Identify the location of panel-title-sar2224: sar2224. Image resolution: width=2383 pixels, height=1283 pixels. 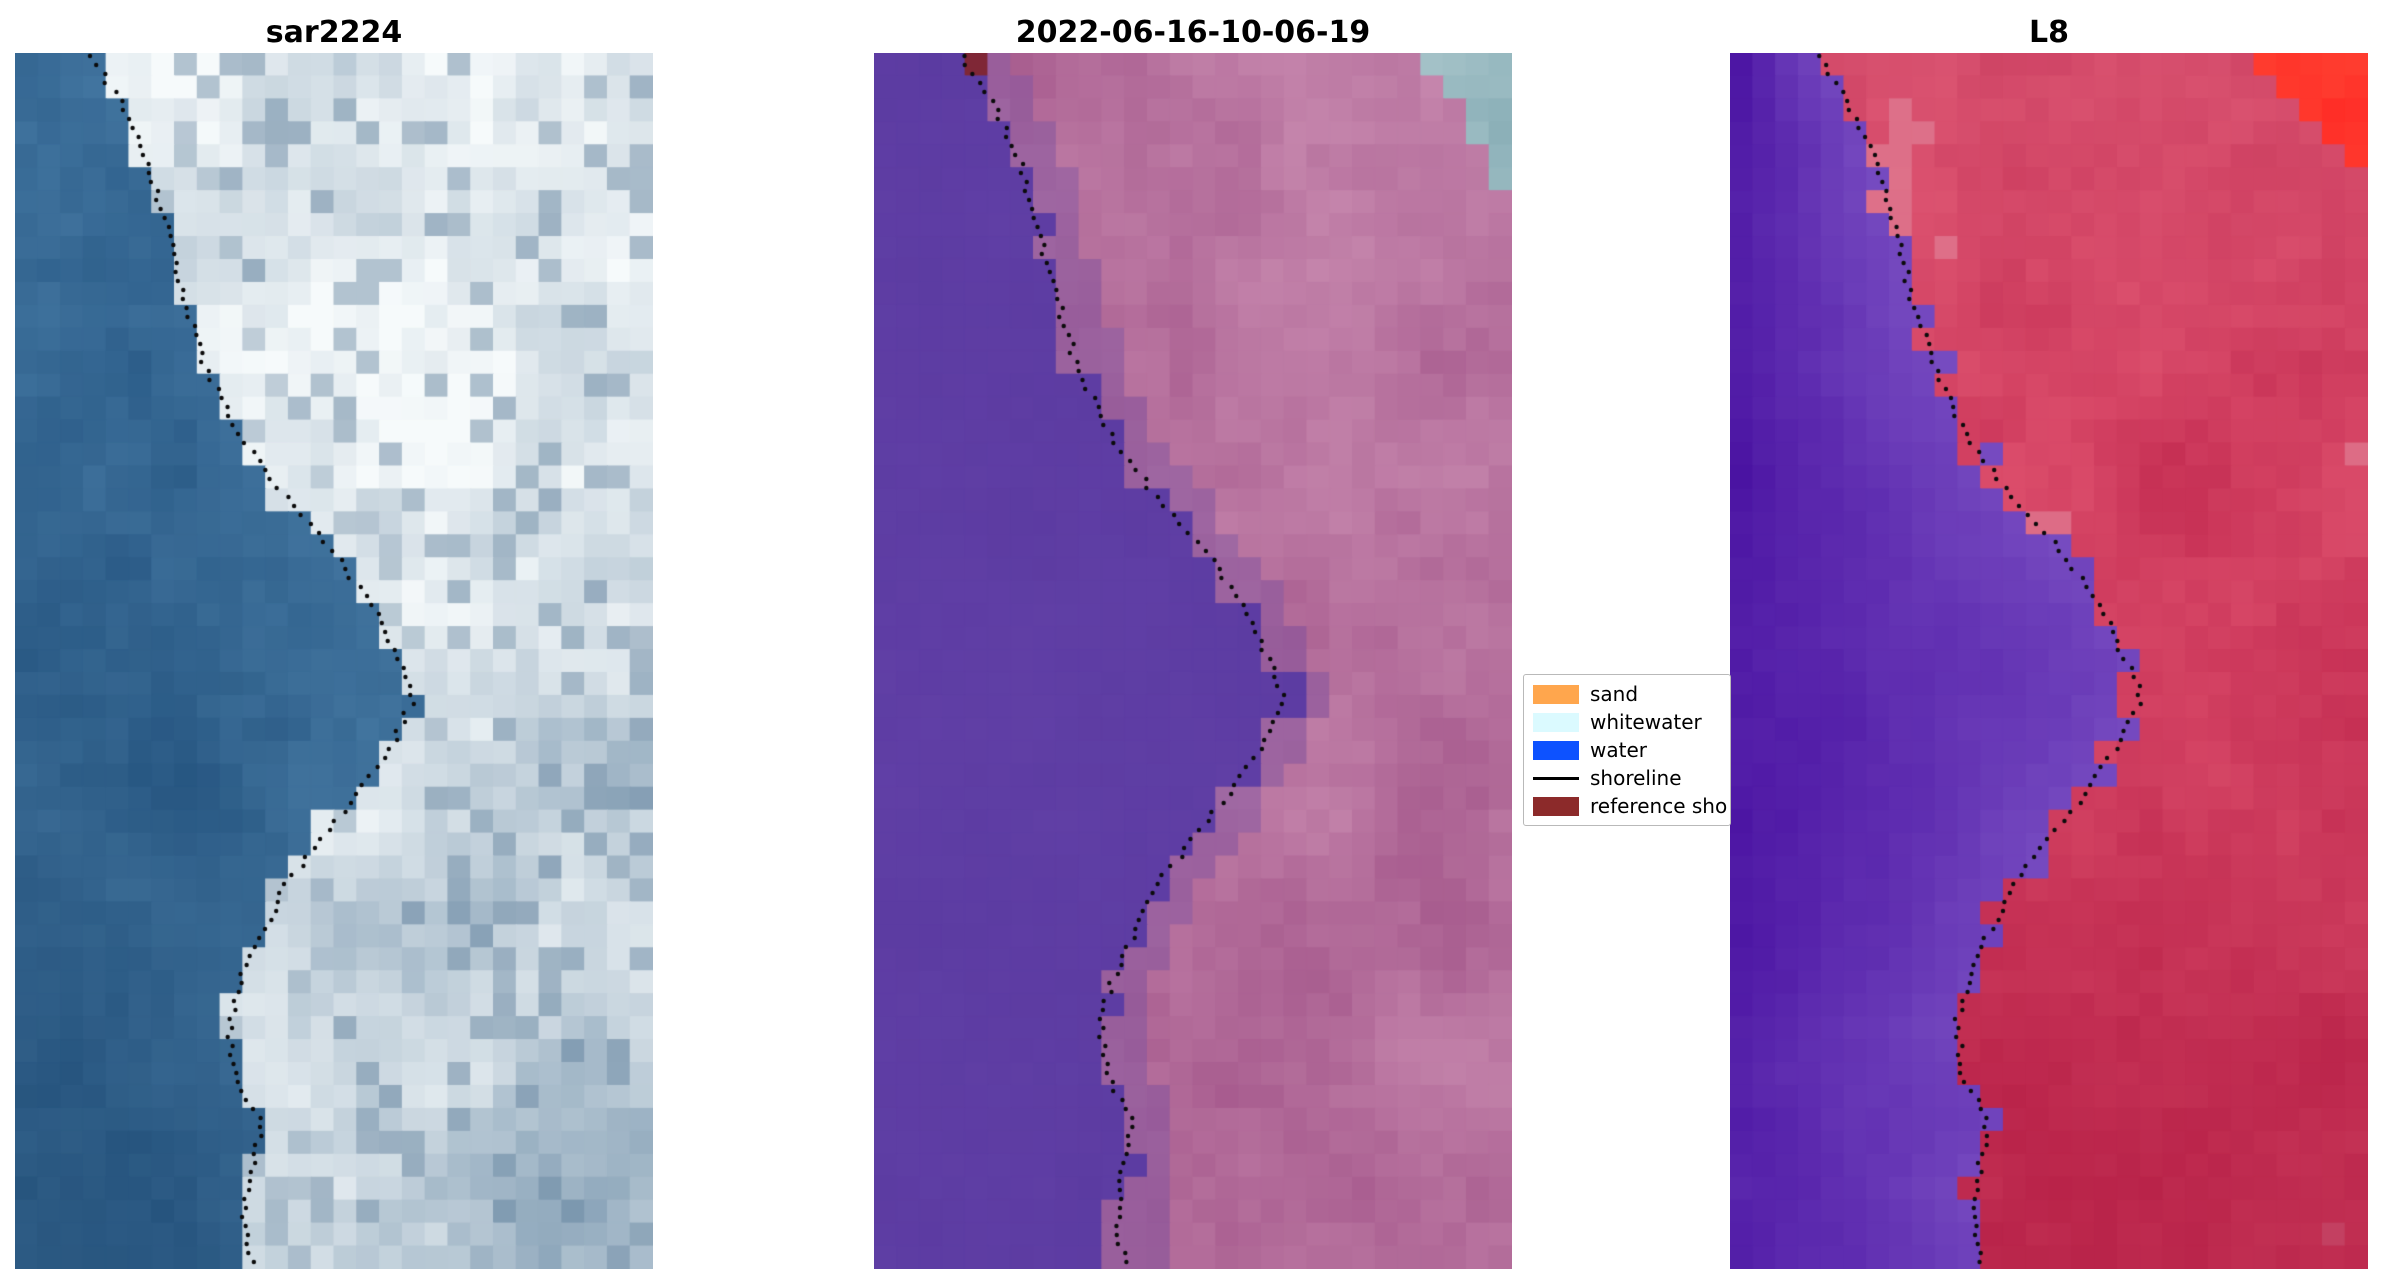
(334, 32).